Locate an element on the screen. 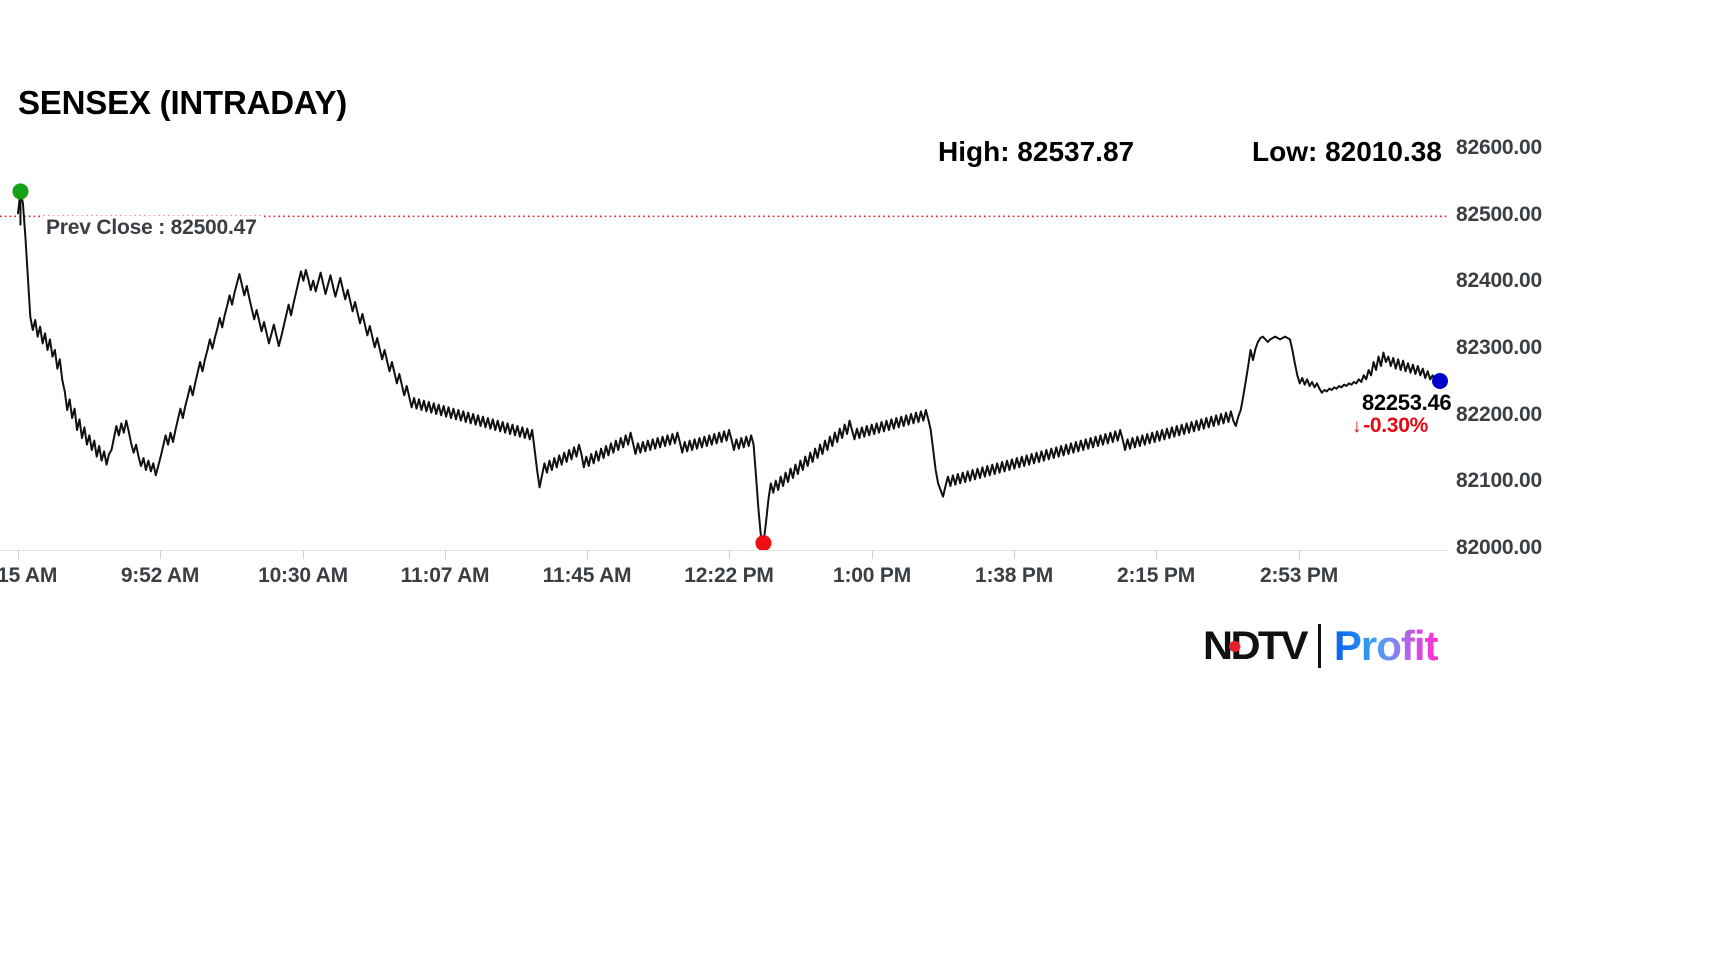 This screenshot has height=972, width=1728. ndtv-text: NDTV is located at coordinates (1255, 645).